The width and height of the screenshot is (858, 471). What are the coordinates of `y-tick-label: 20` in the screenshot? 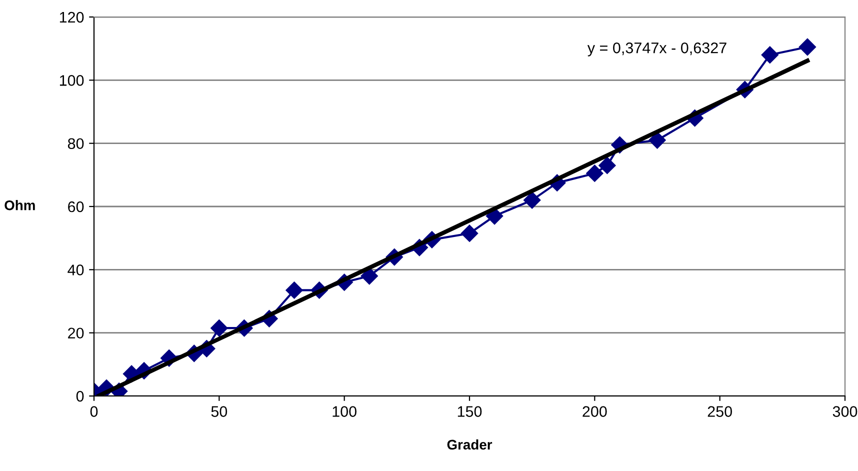 It's located at (76, 333).